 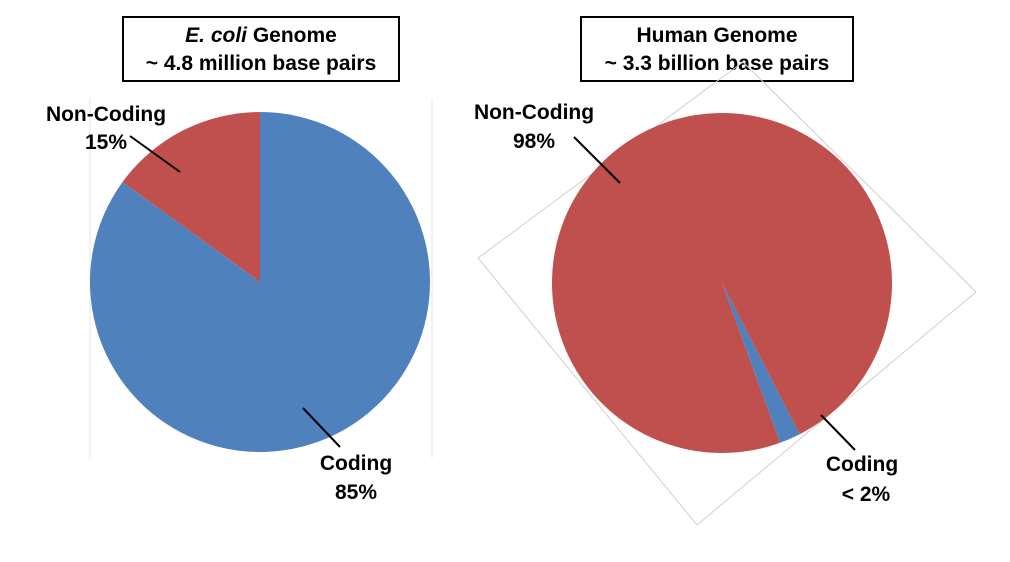 I want to click on human-coding-leader-line, so click(x=838, y=432).